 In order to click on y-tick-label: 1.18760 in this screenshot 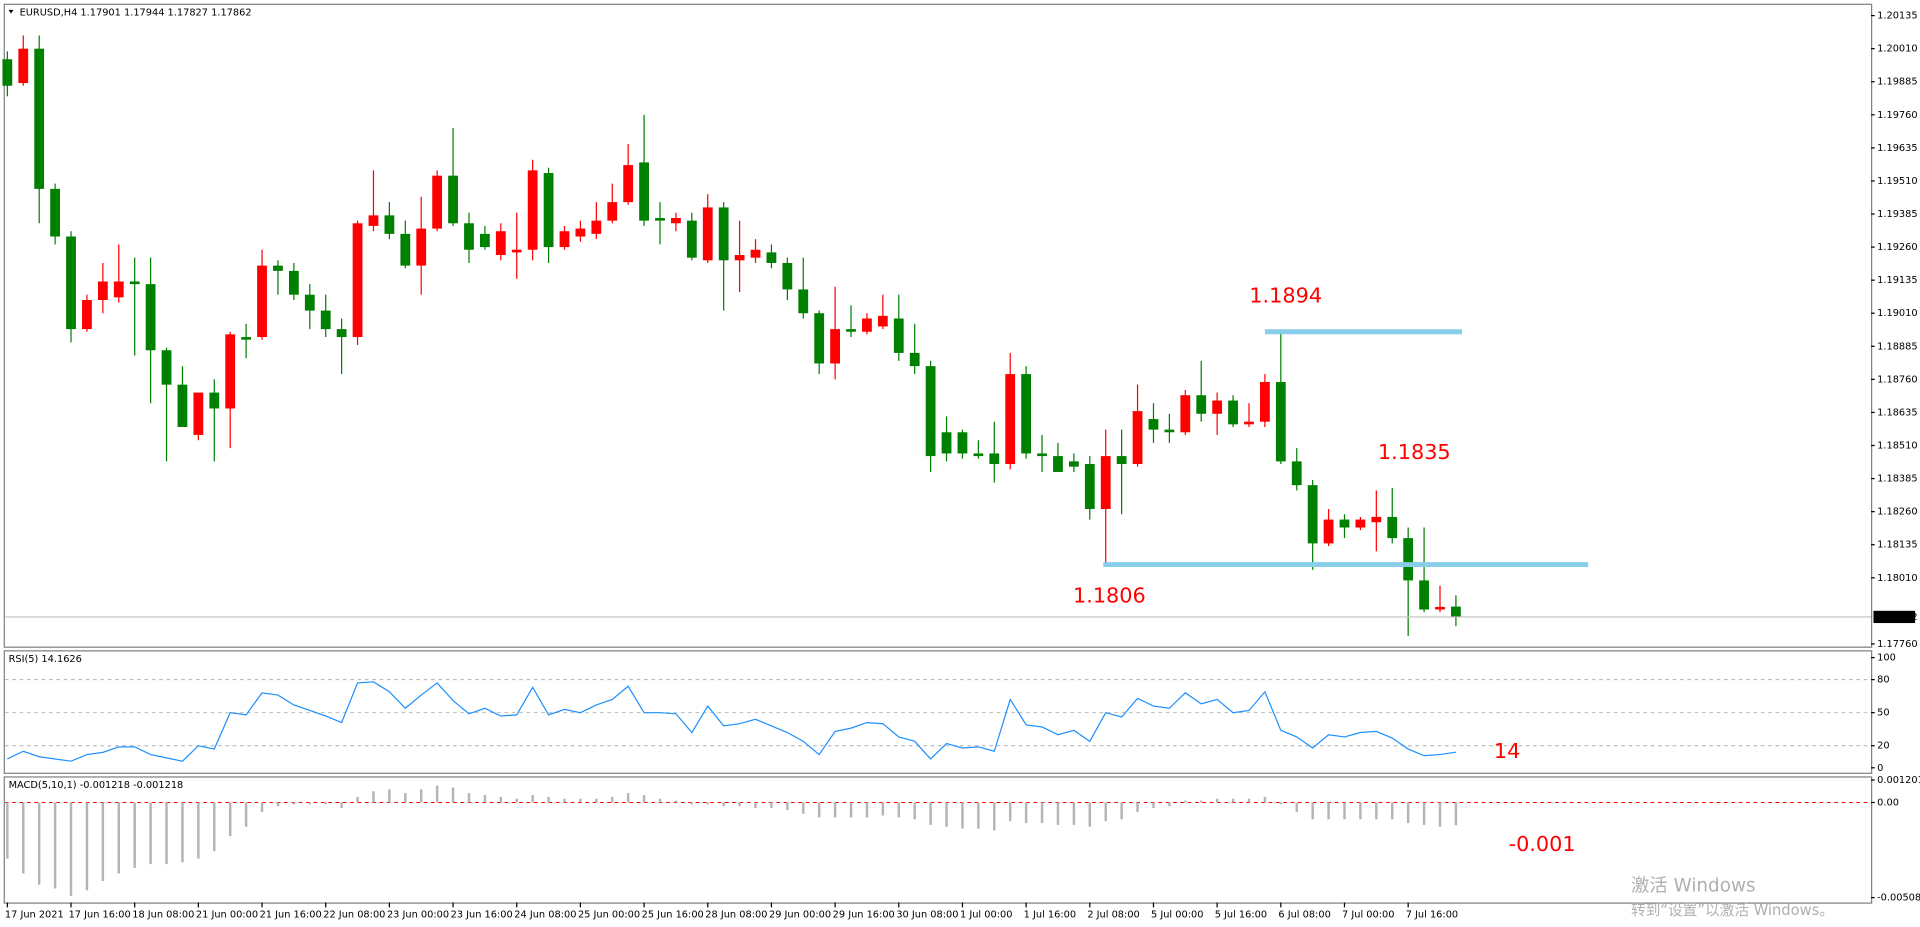, I will do `click(1897, 379)`.